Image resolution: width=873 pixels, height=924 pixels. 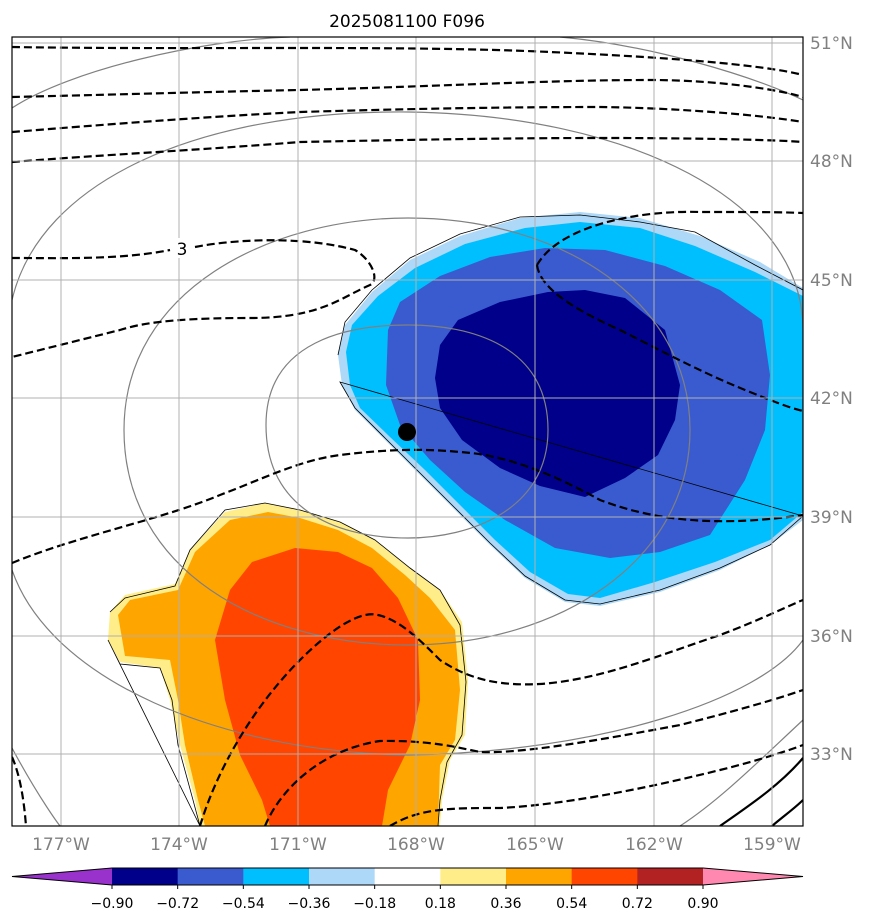 I want to click on positive-anomaly-region, so click(x=287, y=664).